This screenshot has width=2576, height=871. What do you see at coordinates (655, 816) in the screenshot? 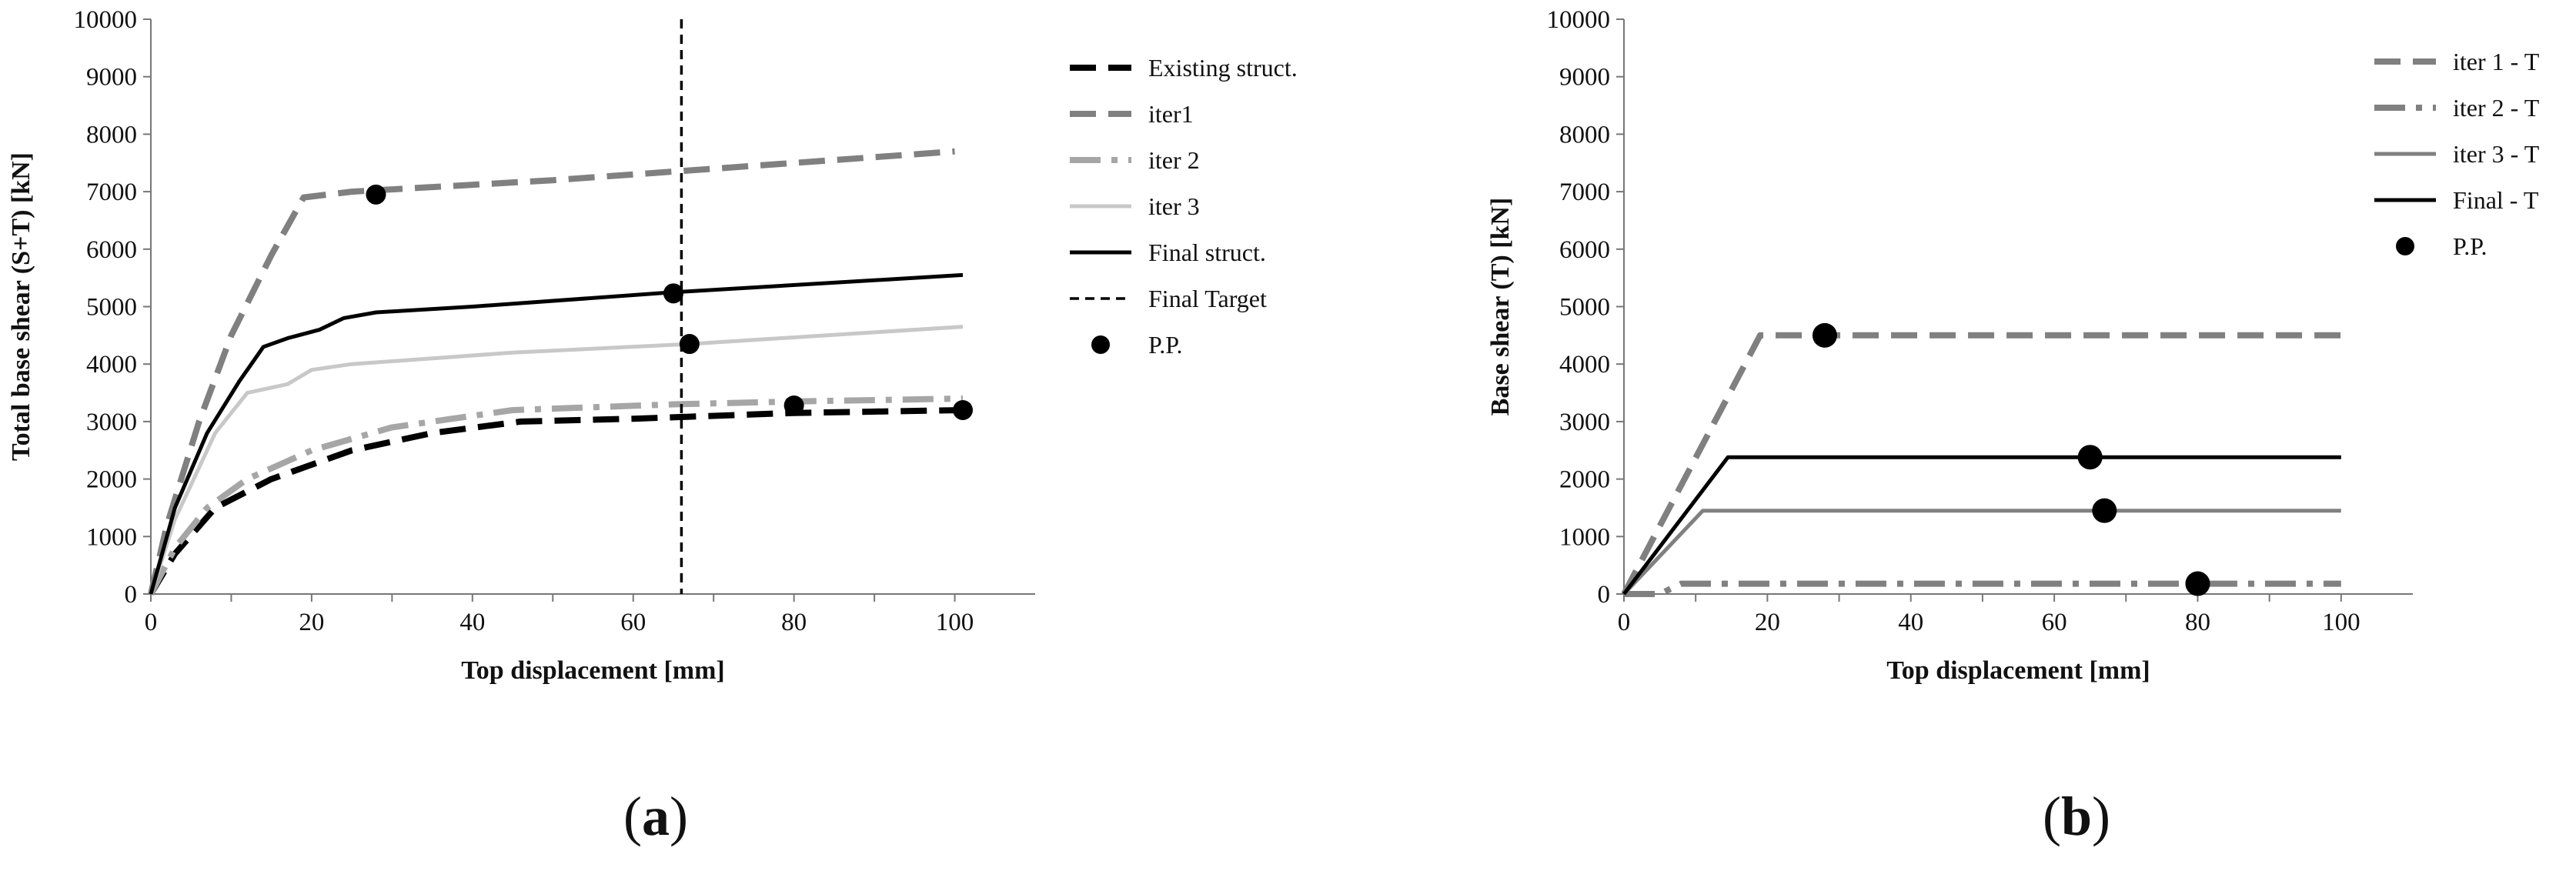
I see `panel-caption: (a)` at bounding box center [655, 816].